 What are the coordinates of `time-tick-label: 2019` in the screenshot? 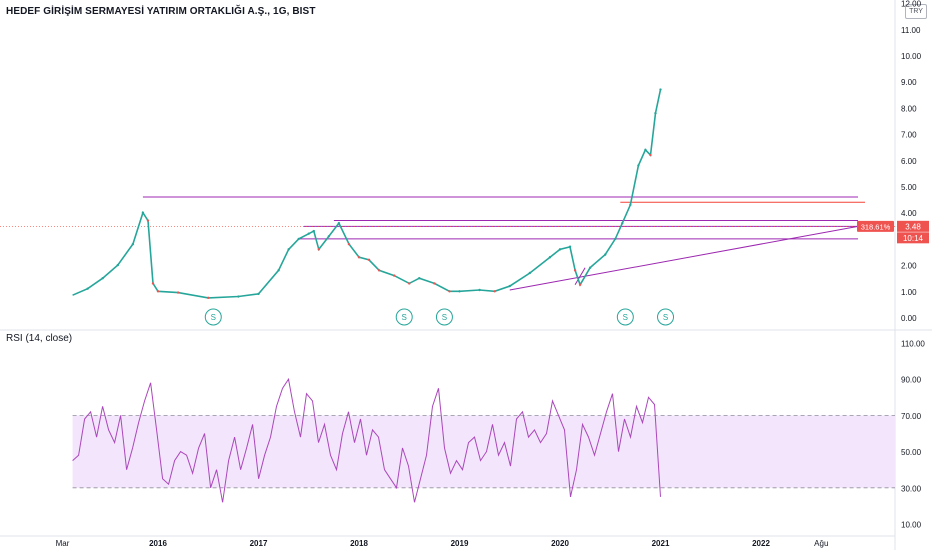 It's located at (460, 543).